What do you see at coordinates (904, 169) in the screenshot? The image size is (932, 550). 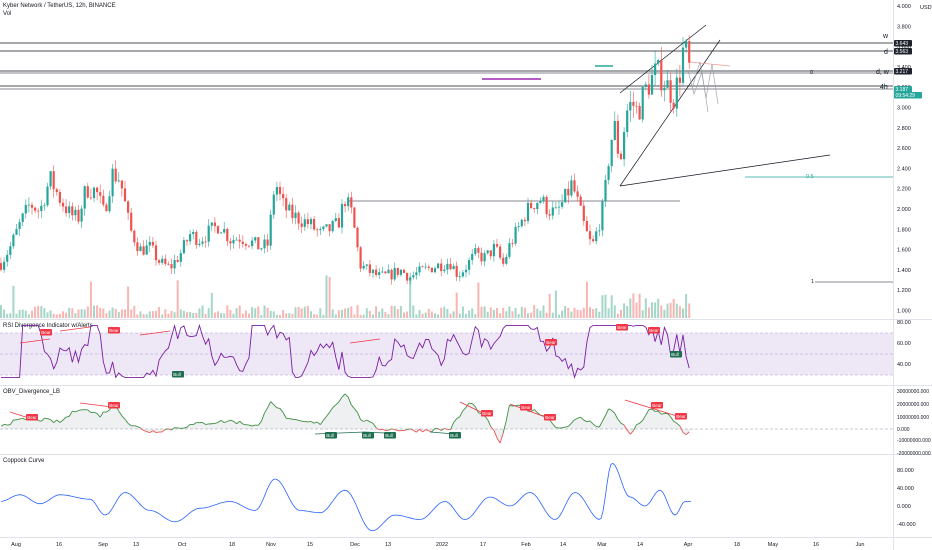 I see `price-tick-label: 2.400` at bounding box center [904, 169].